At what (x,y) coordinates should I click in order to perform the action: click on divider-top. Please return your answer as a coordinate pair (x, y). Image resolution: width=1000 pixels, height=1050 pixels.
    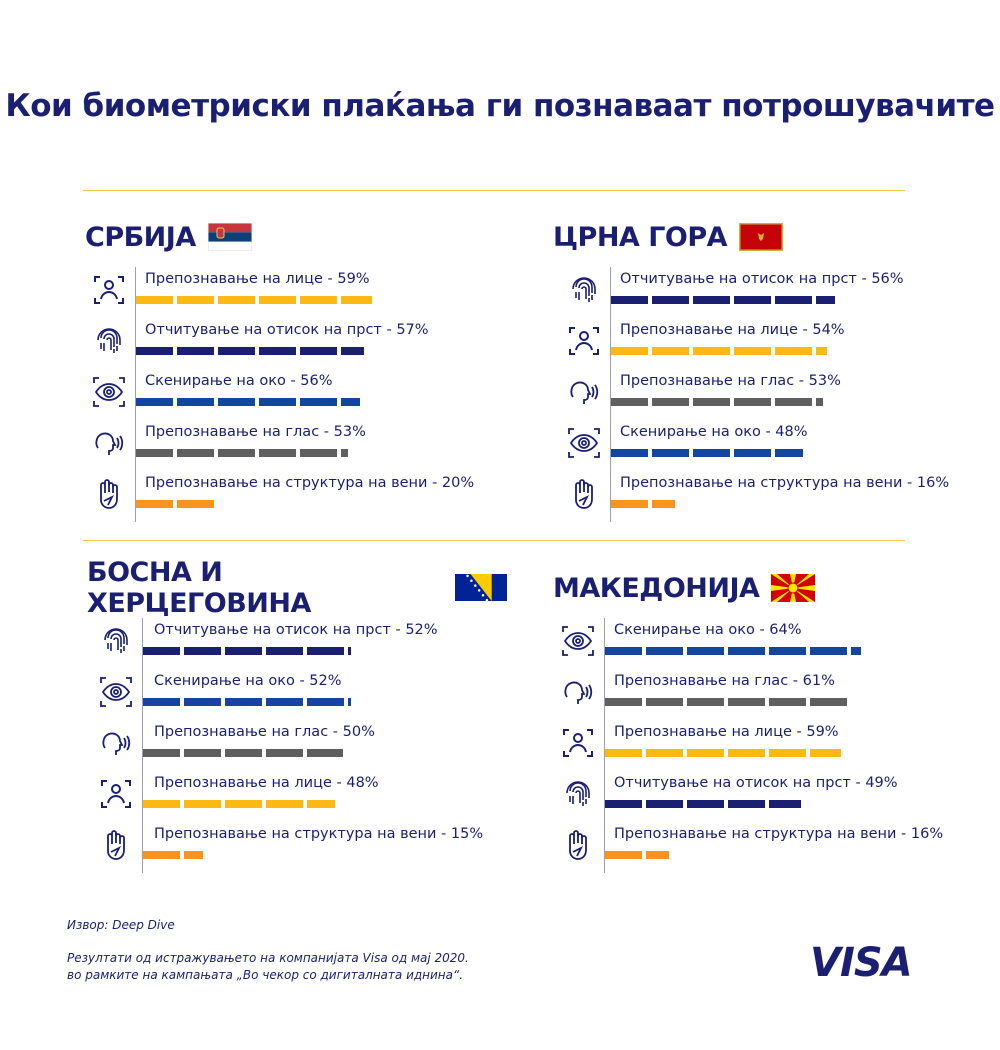
    Looking at the image, I should click on (494, 190).